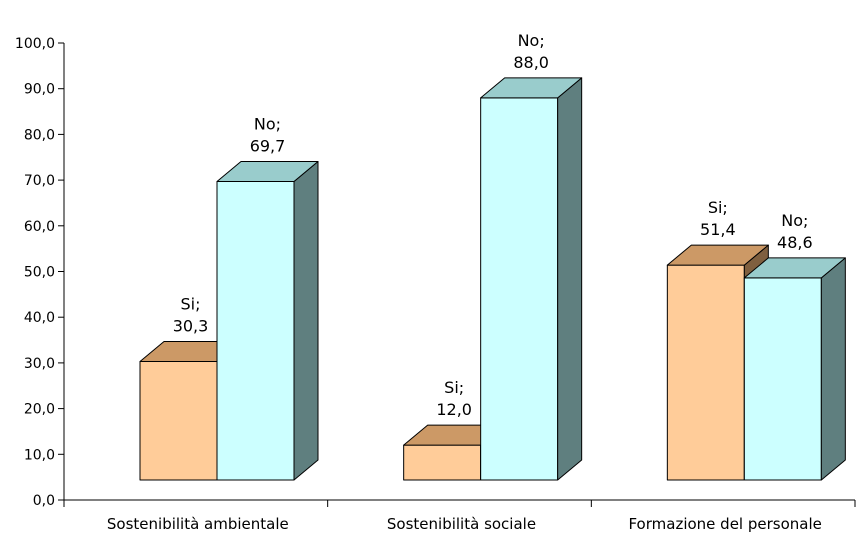 The image size is (857, 535). Describe the element at coordinates (531, 51) in the screenshot. I see `data-label-no: No; 88,0` at that location.